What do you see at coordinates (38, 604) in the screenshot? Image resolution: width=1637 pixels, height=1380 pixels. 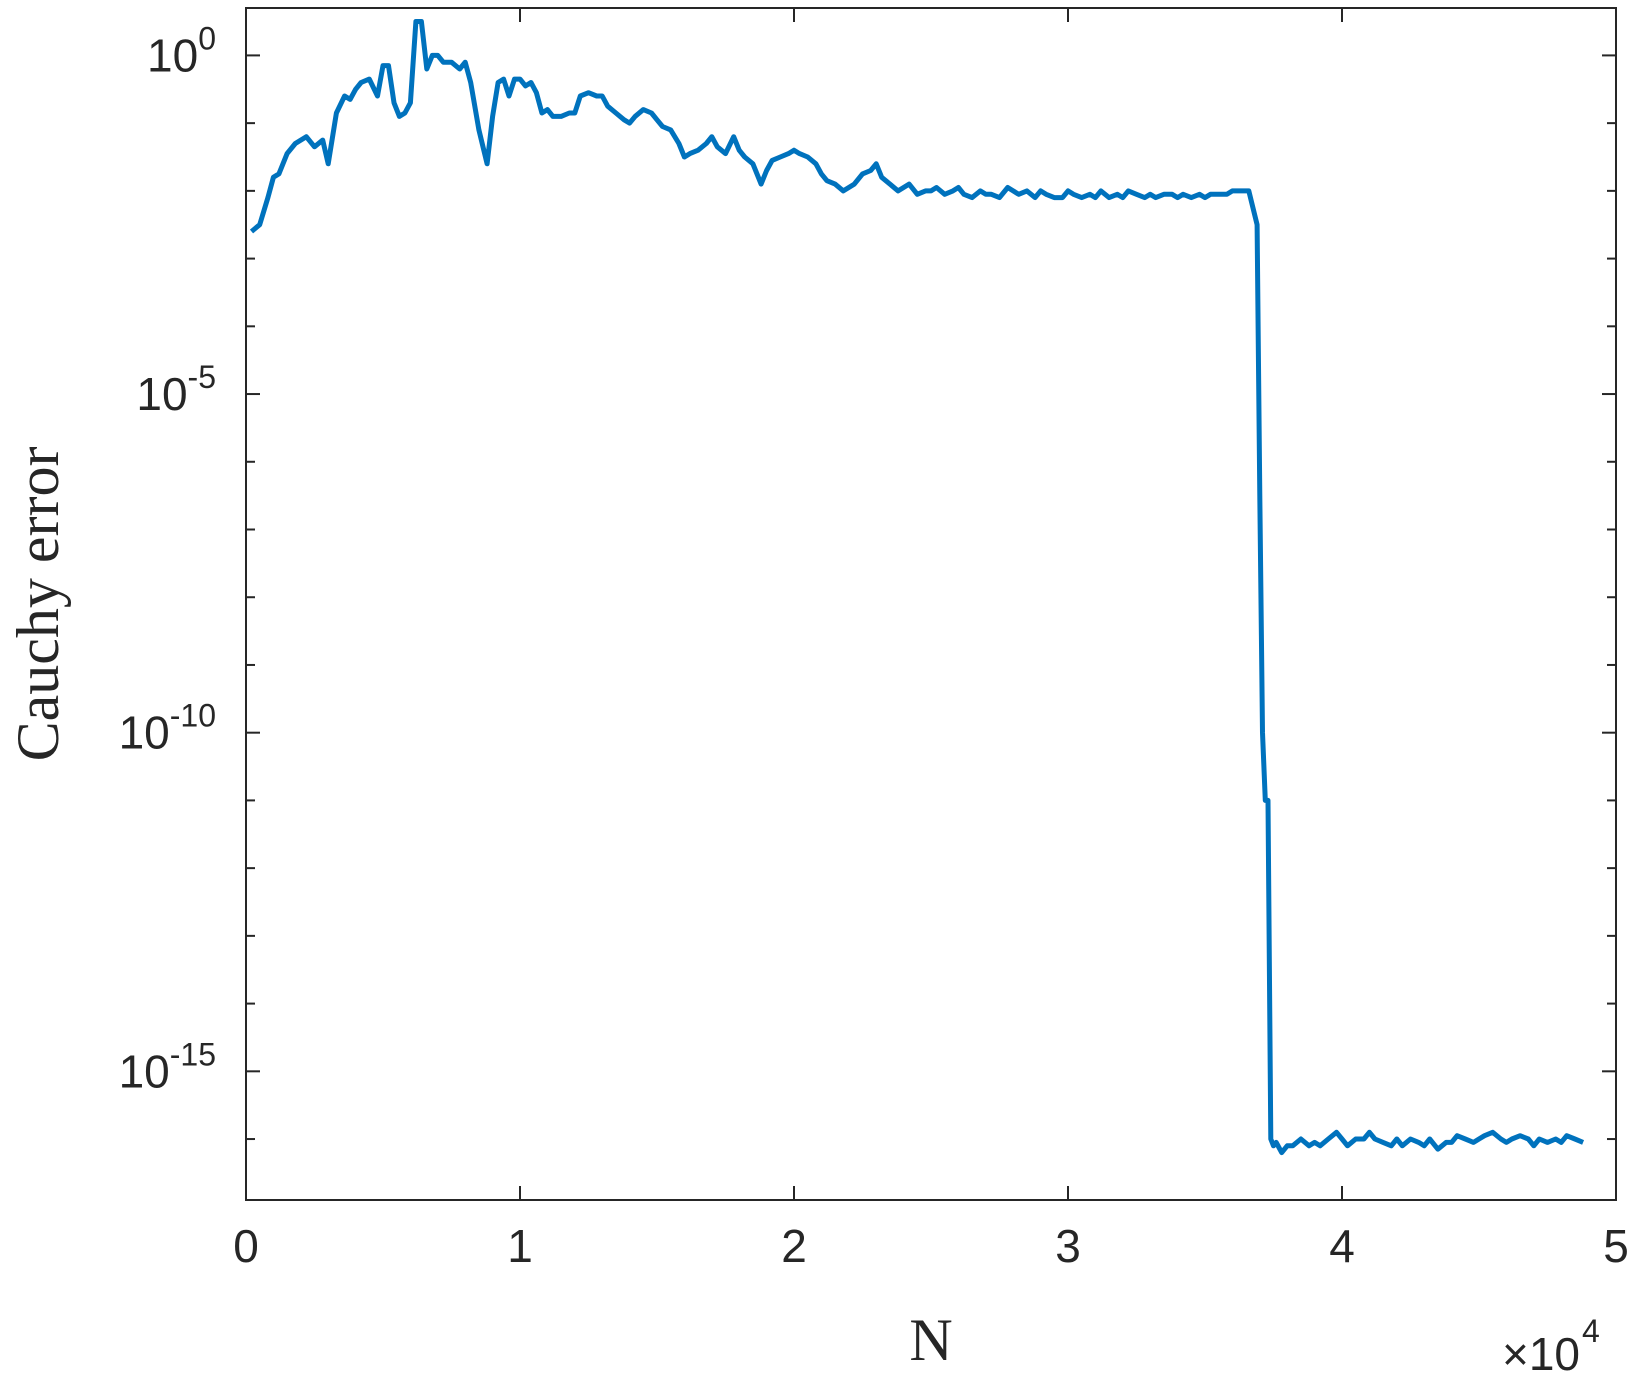 I see `y-axis-label: Cauchy error` at bounding box center [38, 604].